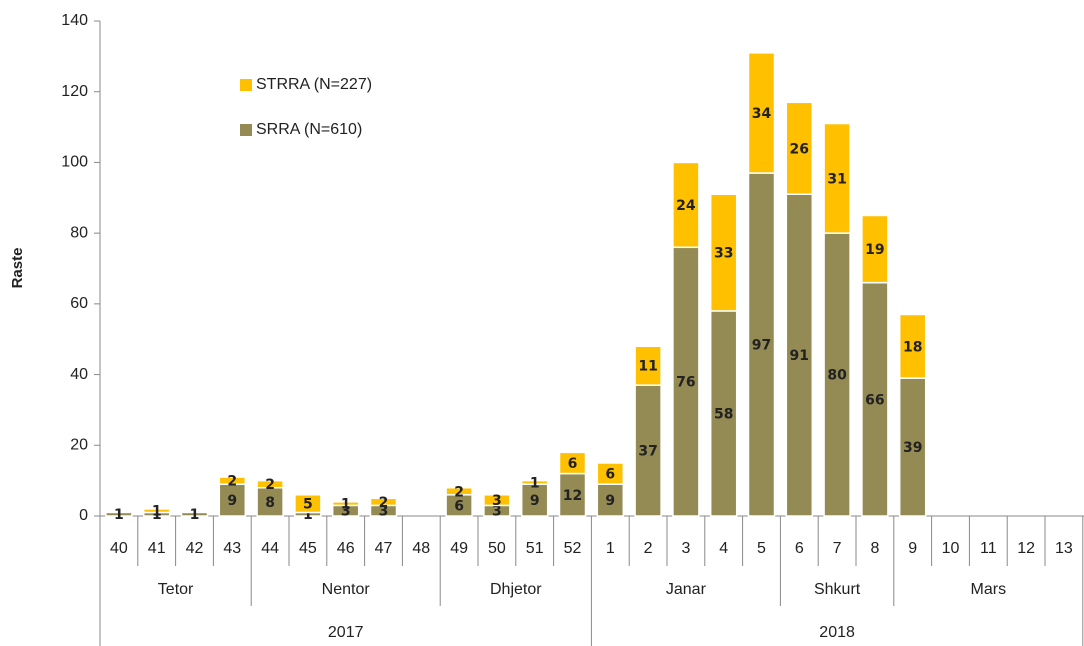 This screenshot has height=646, width=1084. Describe the element at coordinates (459, 548) in the screenshot. I see `x-tick-label: 49` at that location.